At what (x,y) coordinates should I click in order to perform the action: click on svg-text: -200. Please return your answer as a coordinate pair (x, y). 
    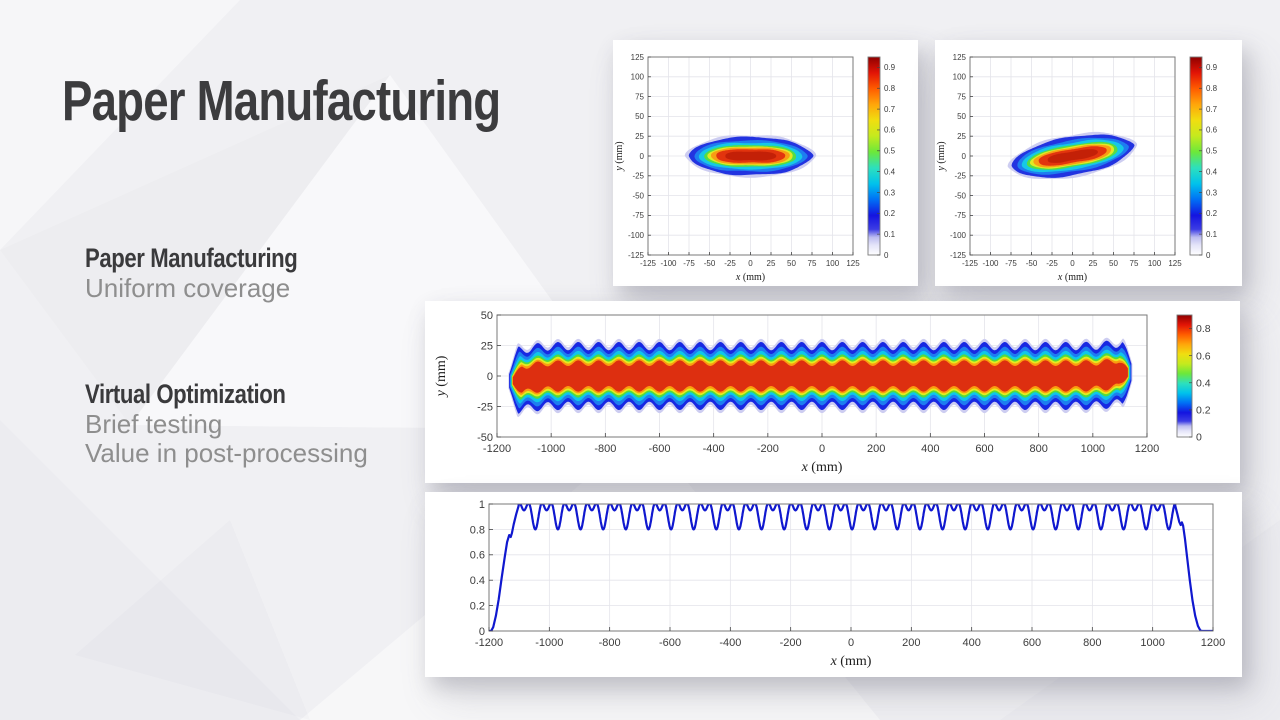
    Looking at the image, I should click on (791, 643).